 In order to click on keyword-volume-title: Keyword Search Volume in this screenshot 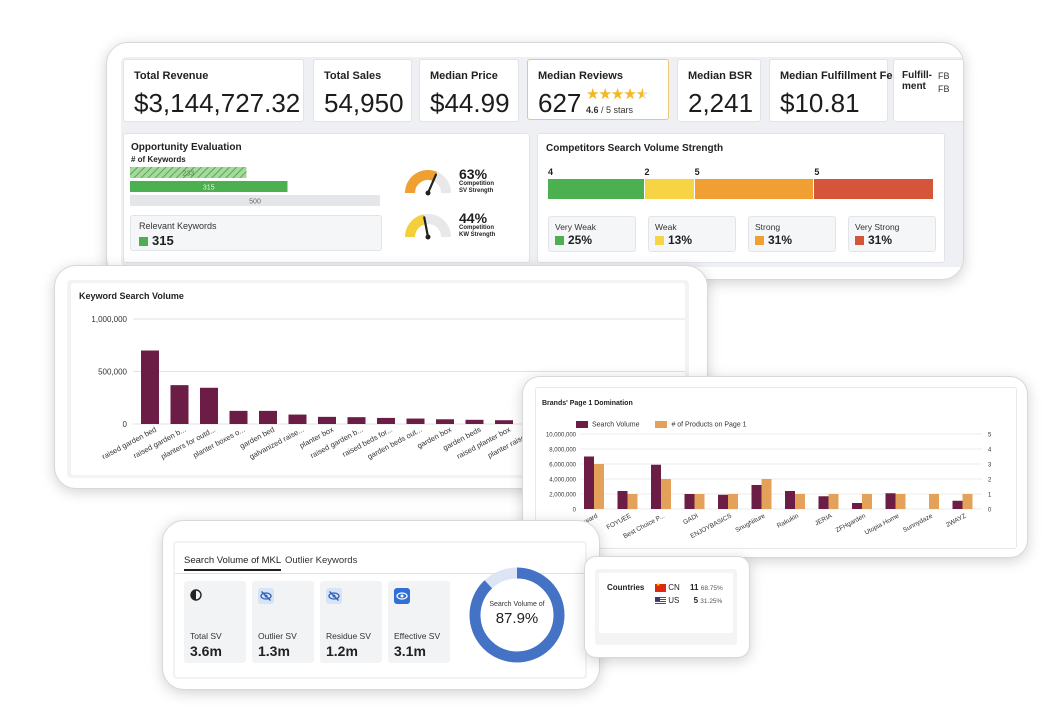, I will do `click(131, 296)`.